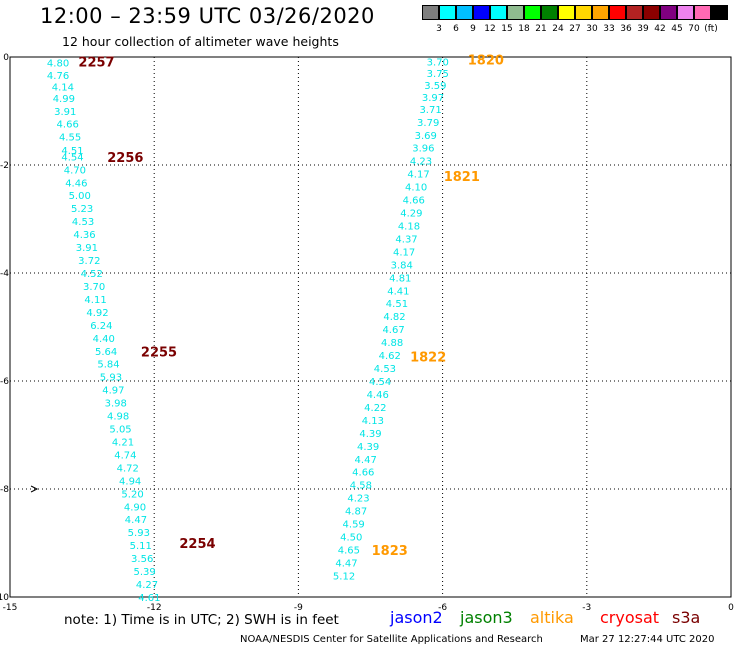 Image resolution: width=740 pixels, height=650 pixels. Describe the element at coordinates (400, 278) in the screenshot. I see `wave-height-label: 4.81` at that location.